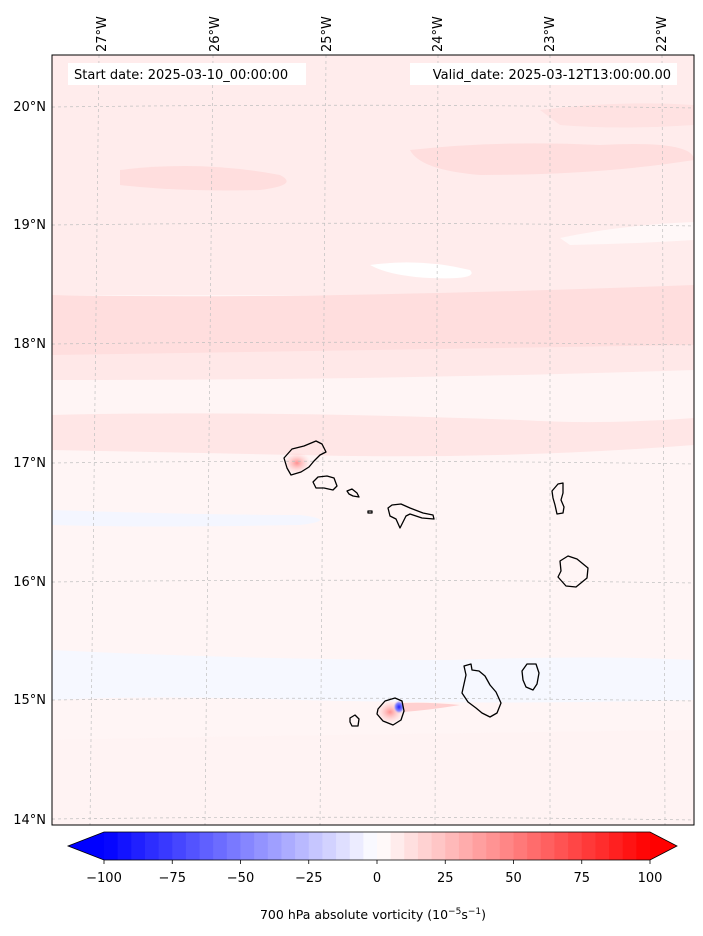 The height and width of the screenshot is (936, 703). What do you see at coordinates (373, 914) in the screenshot?
I see `colorbar-label: 700 hPa absolute vorticity (10−5s−1)` at bounding box center [373, 914].